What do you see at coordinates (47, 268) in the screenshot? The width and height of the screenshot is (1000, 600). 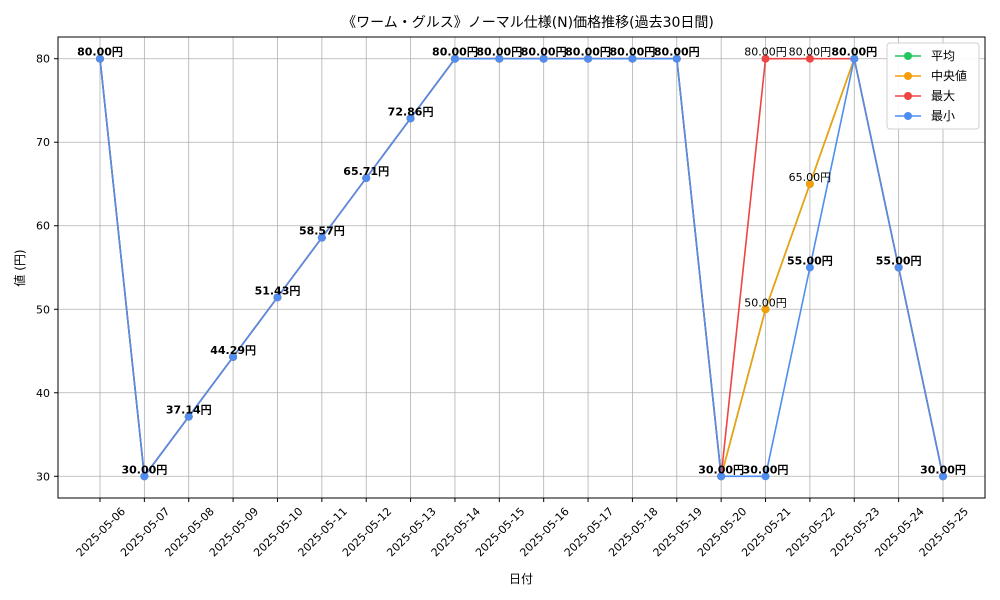 I see `y-axis-ticks: 30 40 50 60 70 80` at bounding box center [47, 268].